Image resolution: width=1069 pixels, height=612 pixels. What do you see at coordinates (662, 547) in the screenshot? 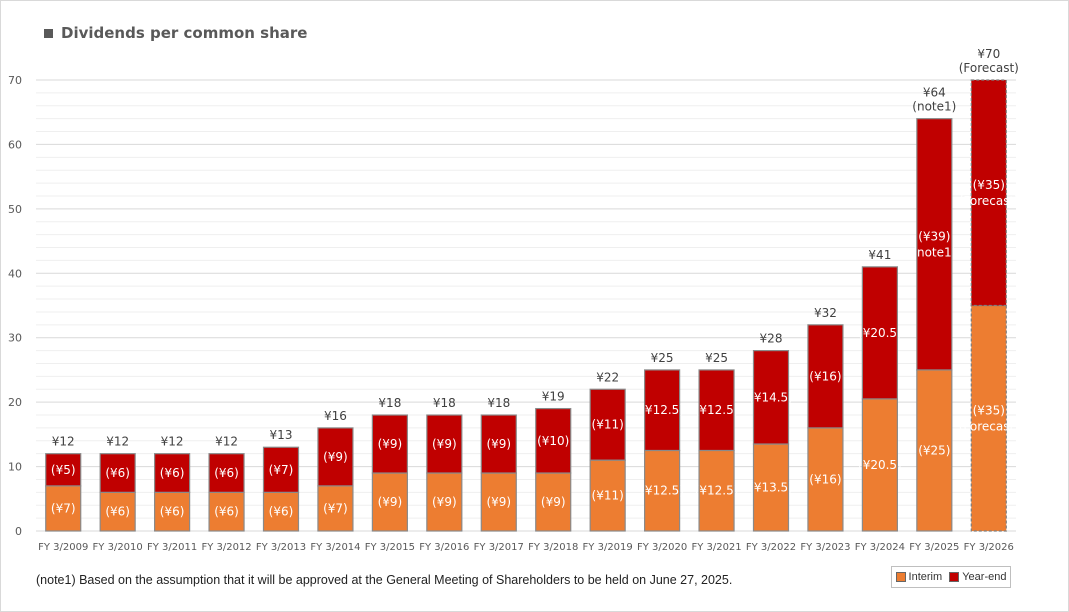
I see `x-tick-label: FY 3/2020` at bounding box center [662, 547].